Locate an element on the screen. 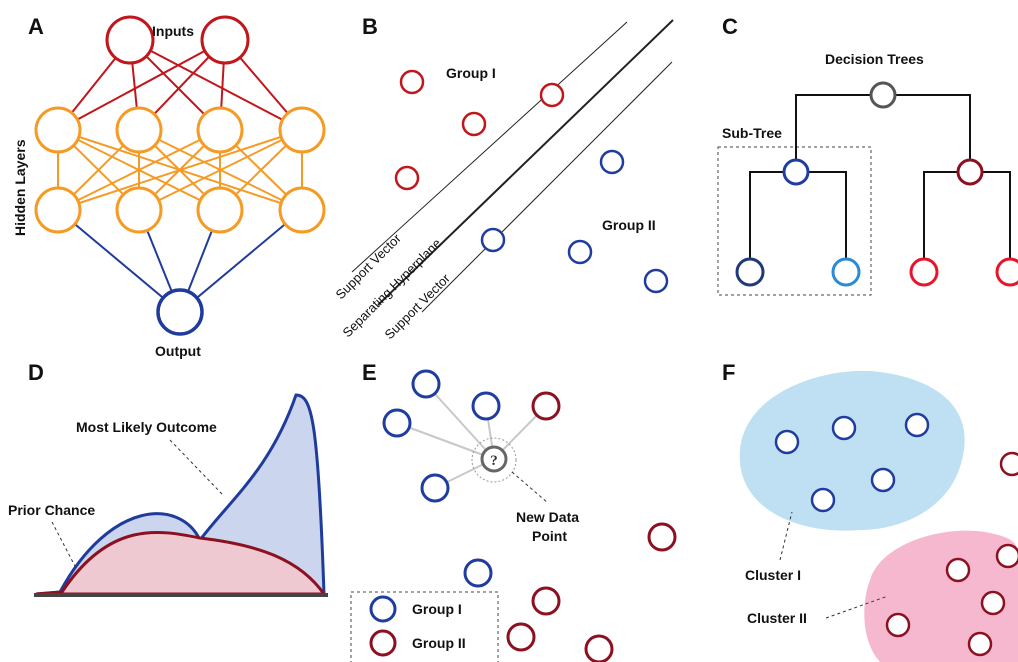  decision-trees-title: Decision Trees is located at coordinates (874, 59).